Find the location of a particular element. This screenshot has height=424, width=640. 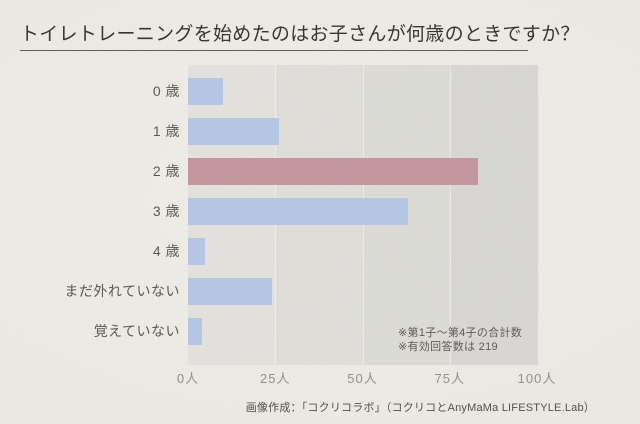

bar-row: 1 歳 is located at coordinates (320, 131).